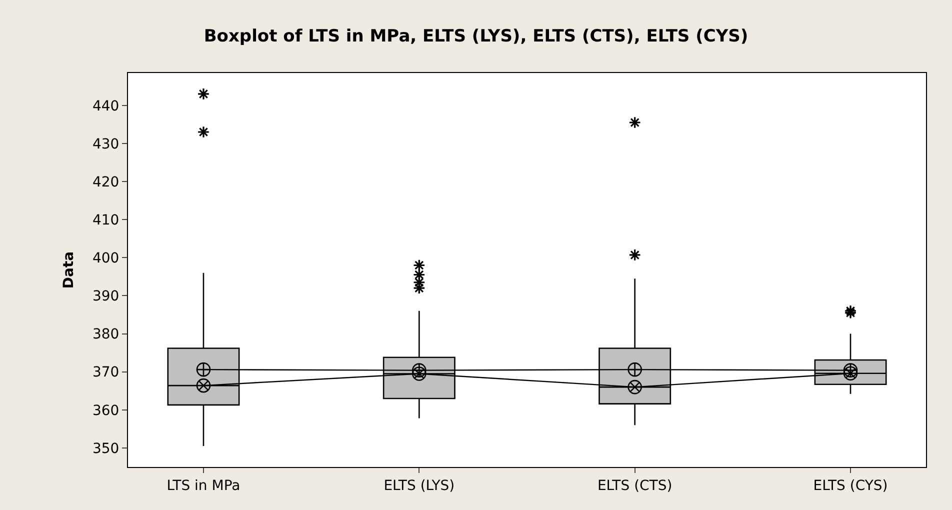 Image resolution: width=952 pixels, height=510 pixels. Describe the element at coordinates (106, 448) in the screenshot. I see `y-tick-label: 350` at that location.